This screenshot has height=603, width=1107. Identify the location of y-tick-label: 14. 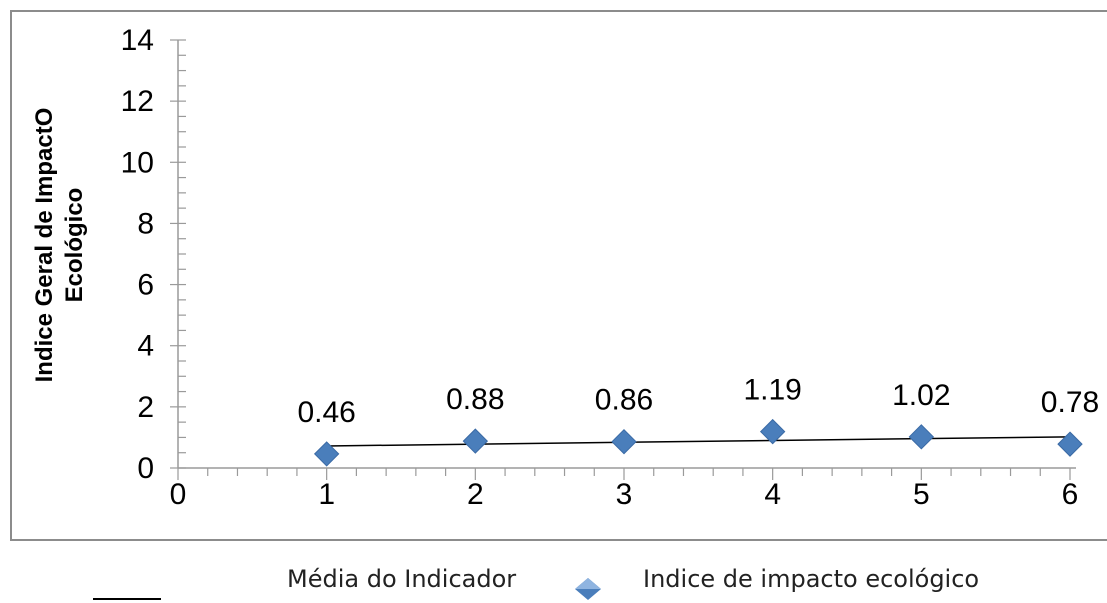
(137, 40).